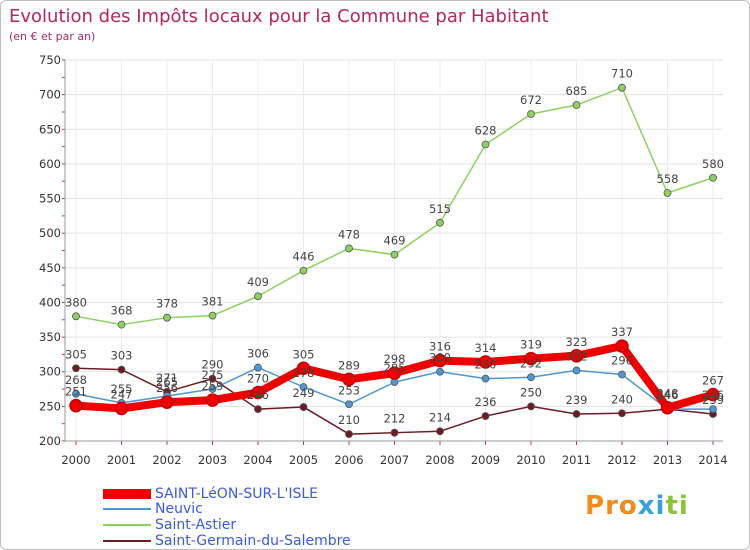 The height and width of the screenshot is (550, 750). What do you see at coordinates (50, 268) in the screenshot?
I see `y-tick-label: 450` at bounding box center [50, 268].